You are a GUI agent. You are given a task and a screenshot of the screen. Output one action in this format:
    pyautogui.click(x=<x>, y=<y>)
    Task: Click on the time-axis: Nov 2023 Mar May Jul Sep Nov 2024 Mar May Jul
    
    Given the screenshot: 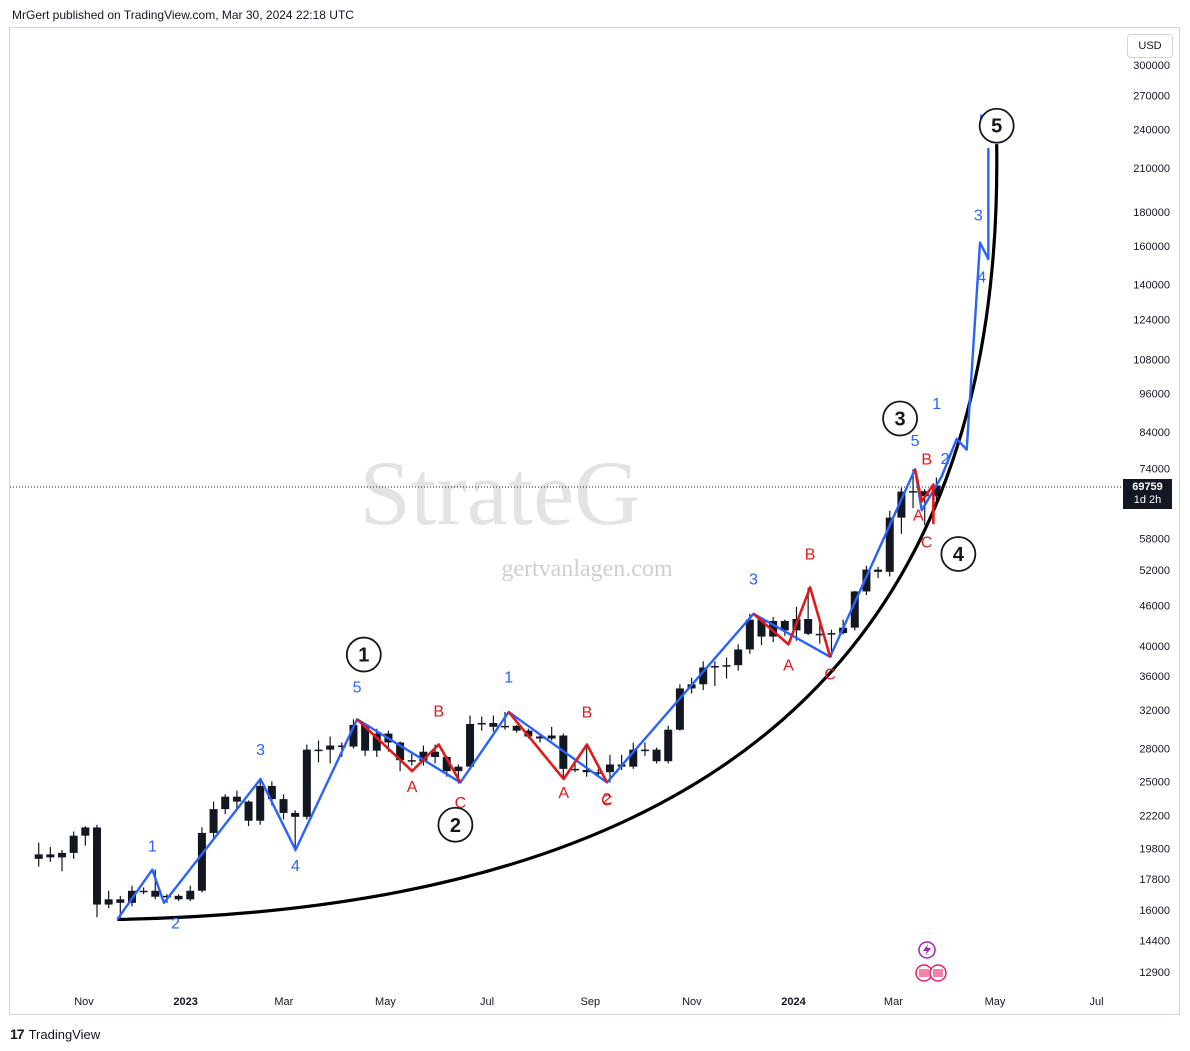 What is the action you would take?
    pyautogui.click(x=588, y=1002)
    